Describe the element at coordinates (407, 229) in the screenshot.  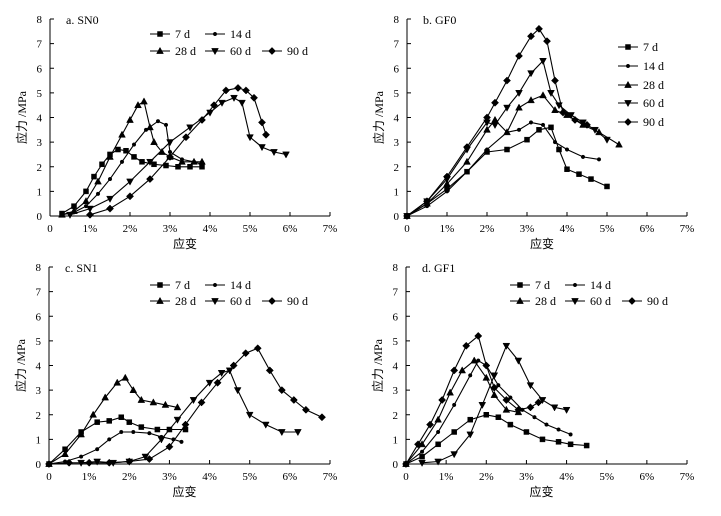
I see `b-gf0-x-tick-label: 0` at that location.